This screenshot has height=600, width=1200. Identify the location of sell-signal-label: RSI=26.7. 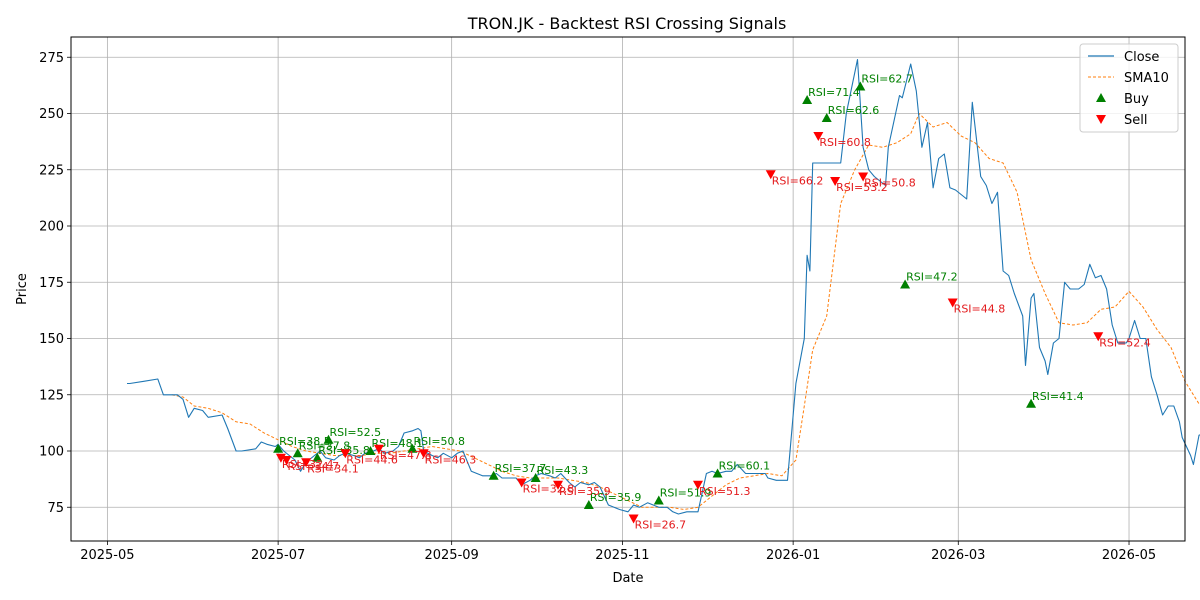
(661, 525).